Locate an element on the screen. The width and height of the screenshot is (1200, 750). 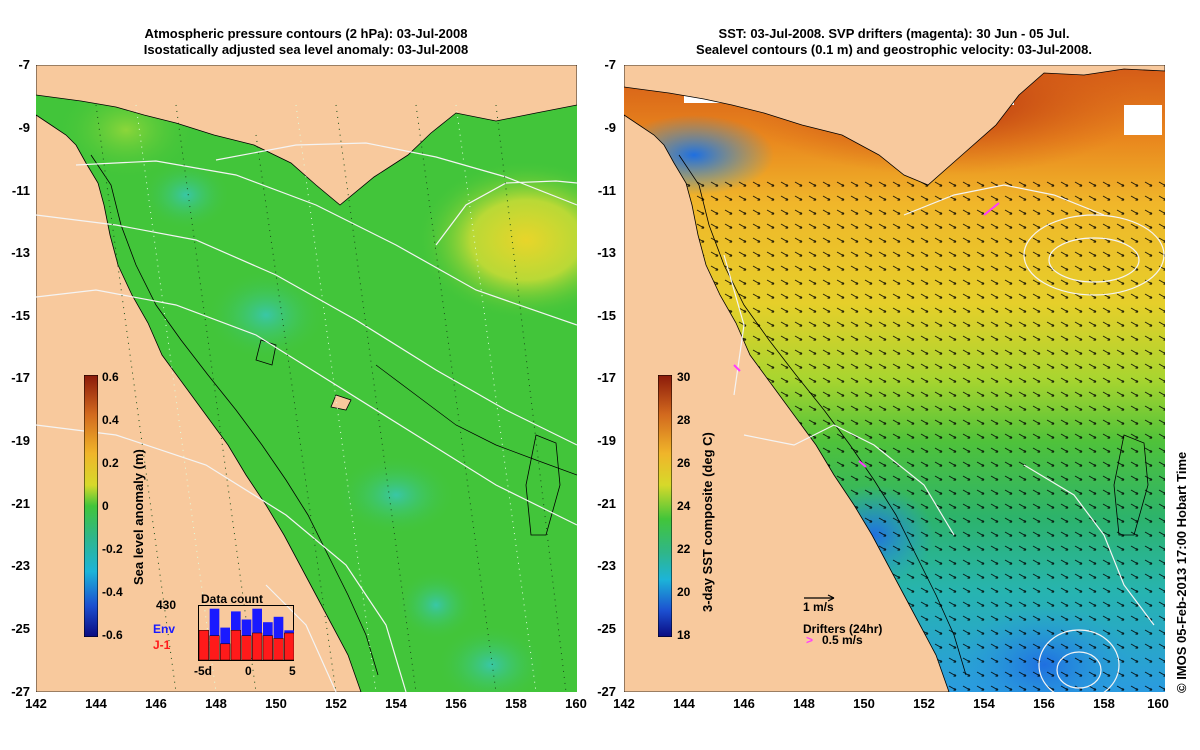
velocity-scale-arrow is located at coordinates (819, 598).